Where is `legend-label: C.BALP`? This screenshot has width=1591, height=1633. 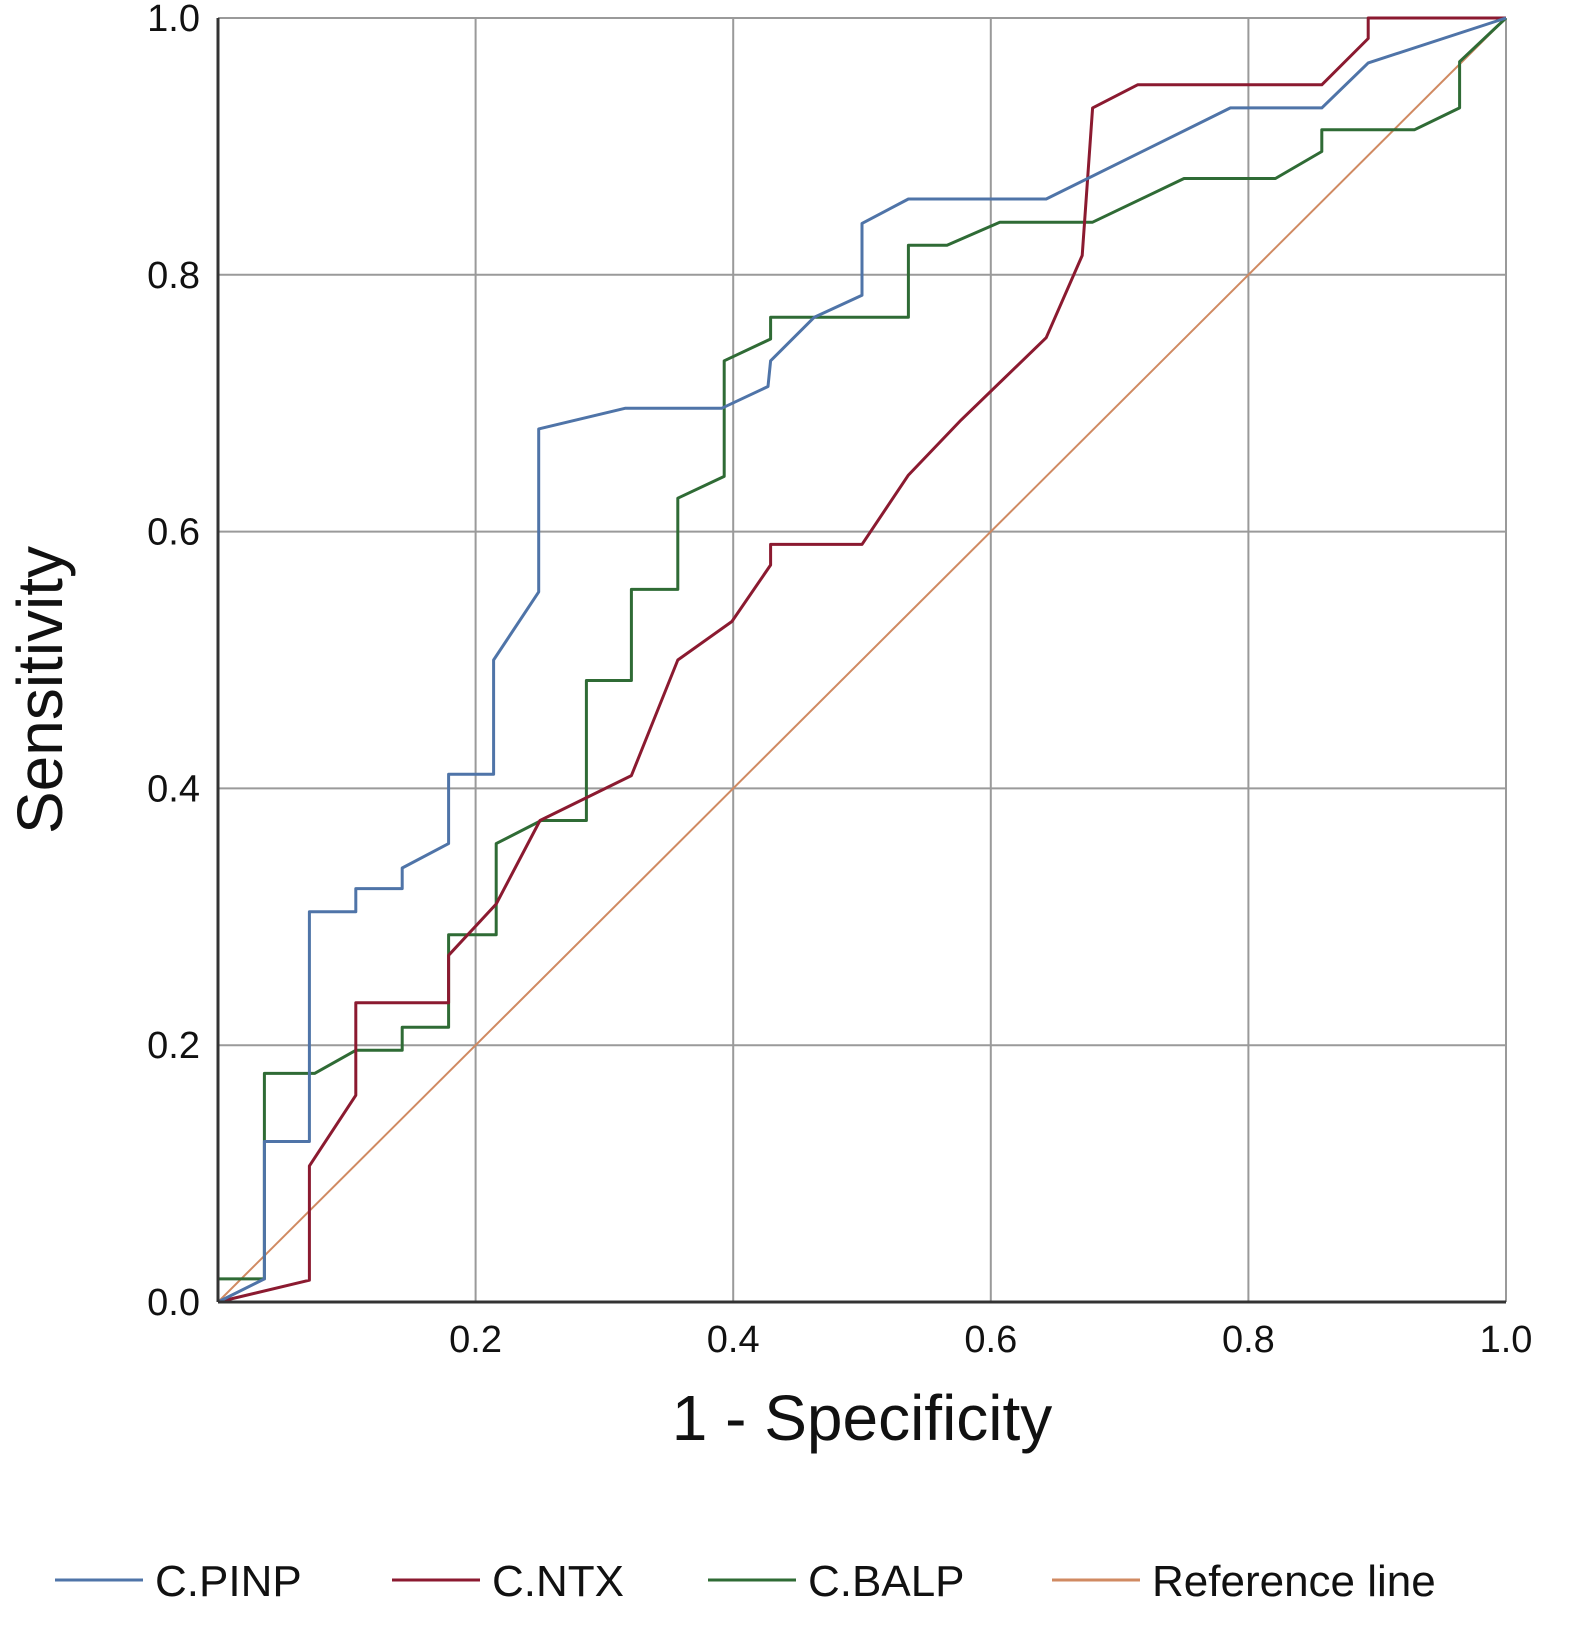
legend-label: C.BALP is located at coordinates (886, 1581).